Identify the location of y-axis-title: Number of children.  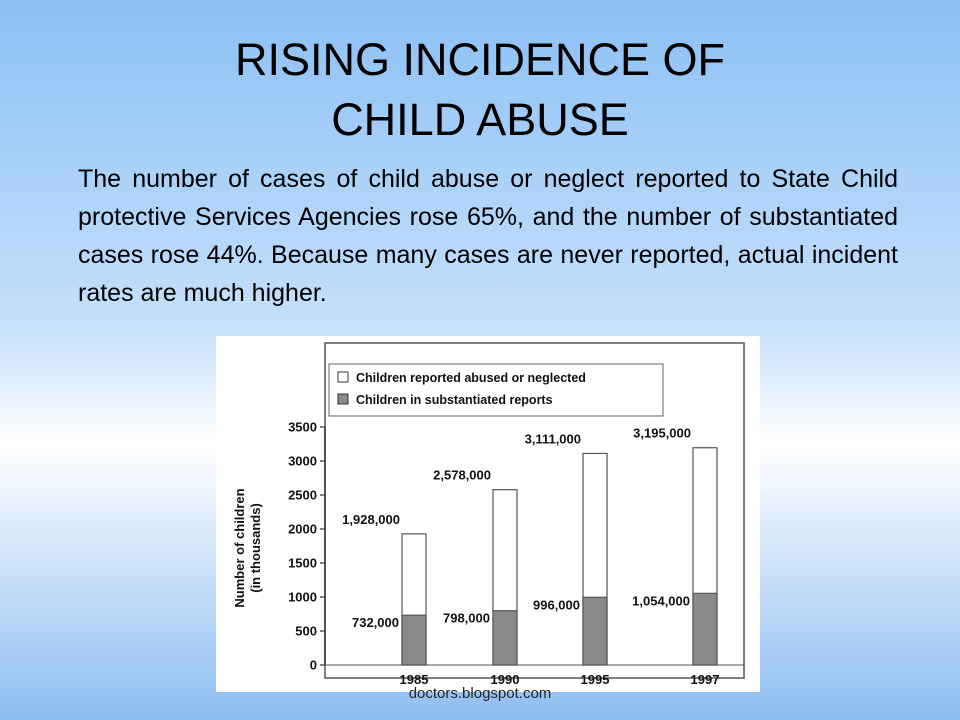
(239, 547).